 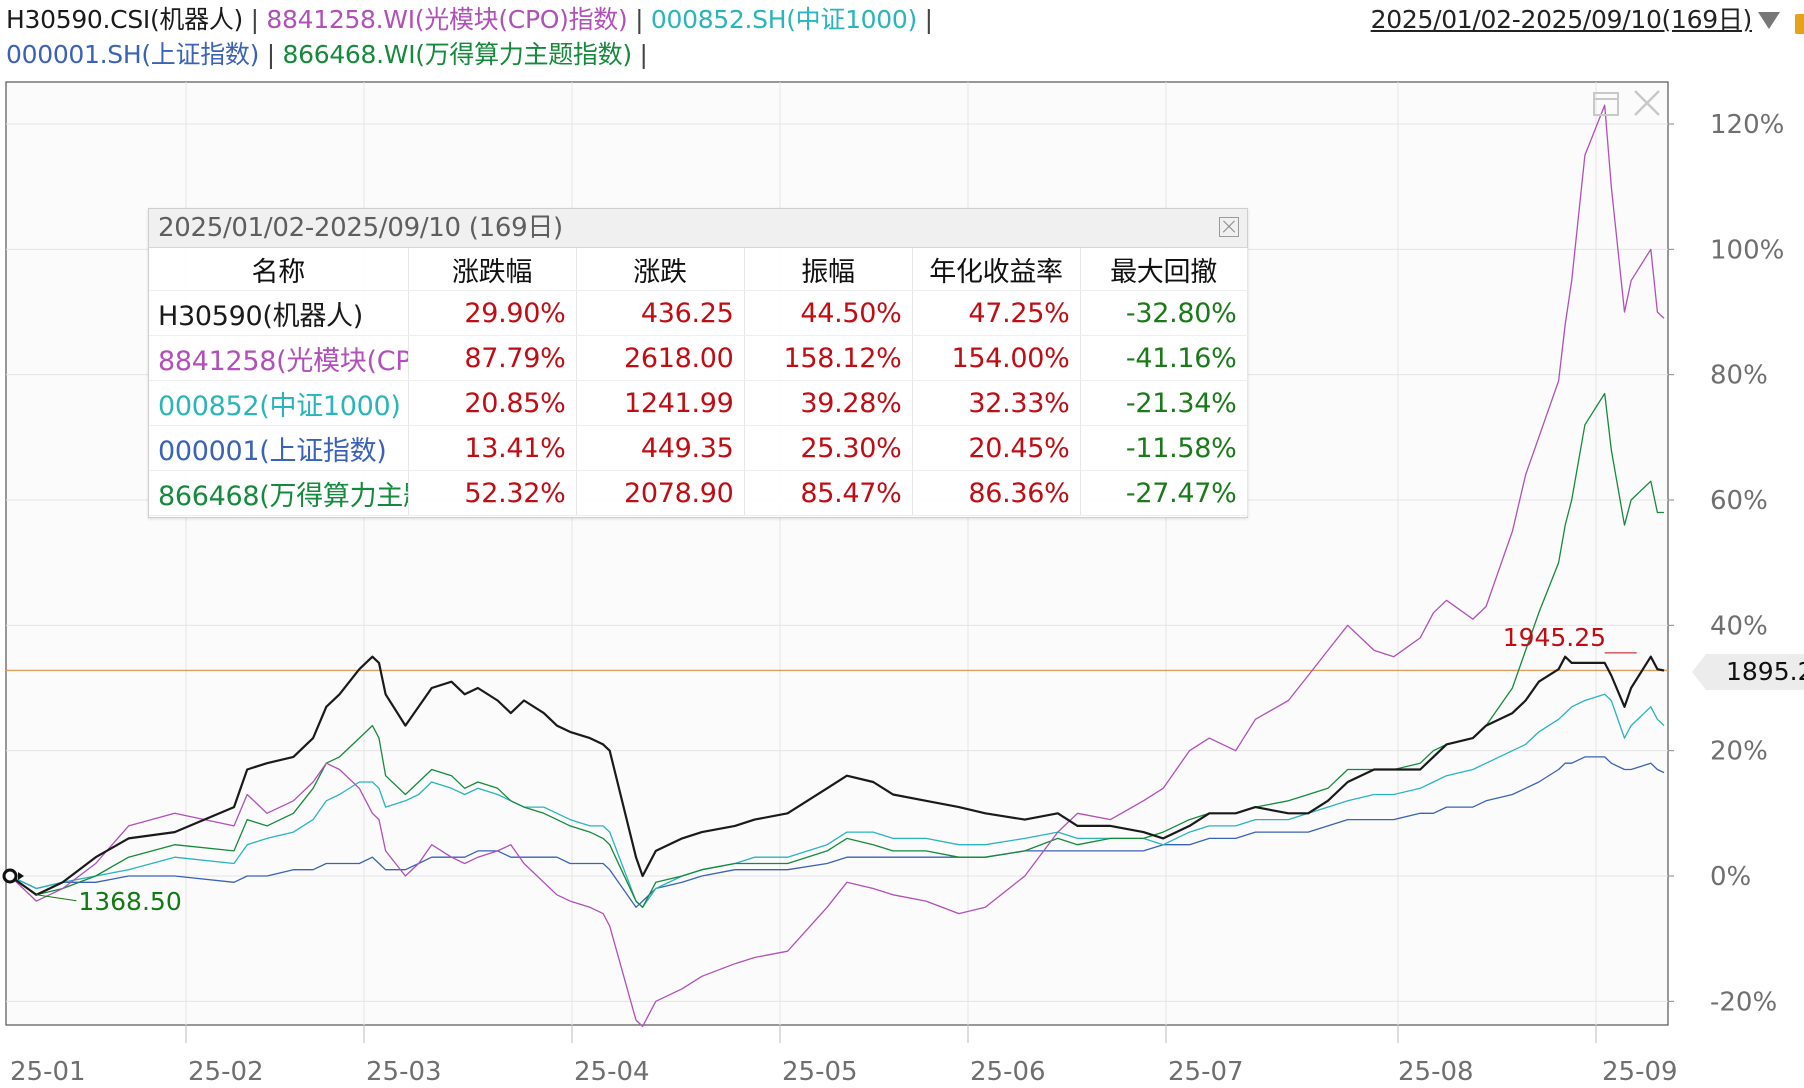 What do you see at coordinates (1561, 19) in the screenshot?
I see `date-range-selector: 2025/01/02-2025/09/10(169日)` at bounding box center [1561, 19].